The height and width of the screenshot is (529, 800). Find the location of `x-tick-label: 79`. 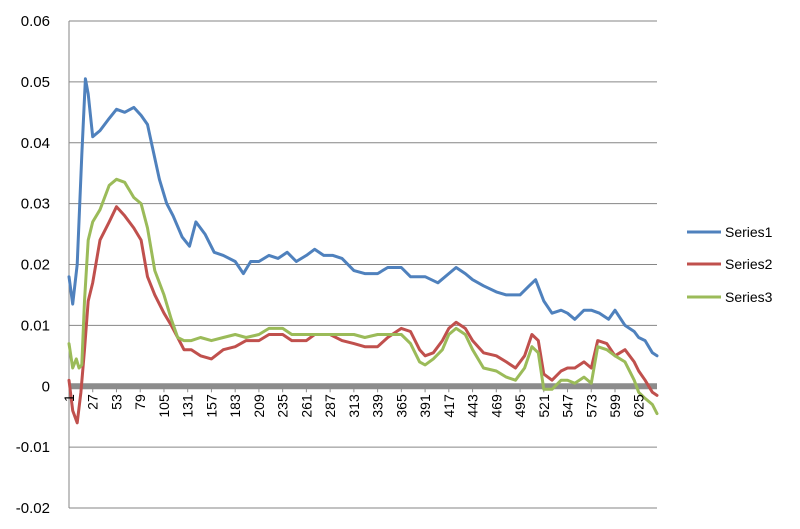

x-tick-label: 79 is located at coordinates (140, 402).